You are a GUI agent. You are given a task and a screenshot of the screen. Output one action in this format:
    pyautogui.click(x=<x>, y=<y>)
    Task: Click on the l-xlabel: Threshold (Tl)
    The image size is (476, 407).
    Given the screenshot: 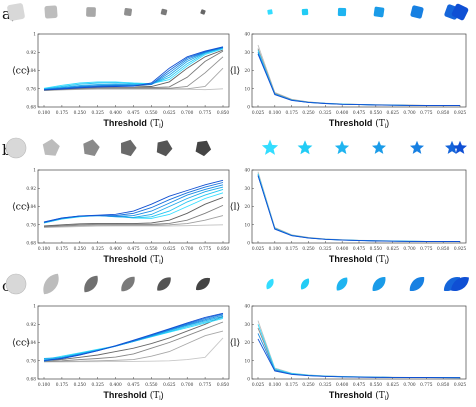 What is the action you would take?
    pyautogui.click(x=359, y=260)
    